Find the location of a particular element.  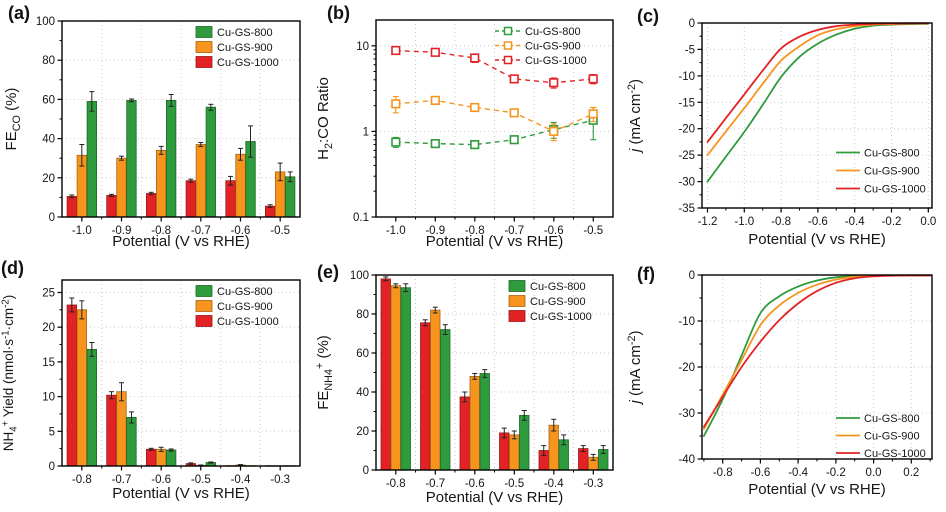

svg-text: -0.2 is located at coordinates (892, 222).